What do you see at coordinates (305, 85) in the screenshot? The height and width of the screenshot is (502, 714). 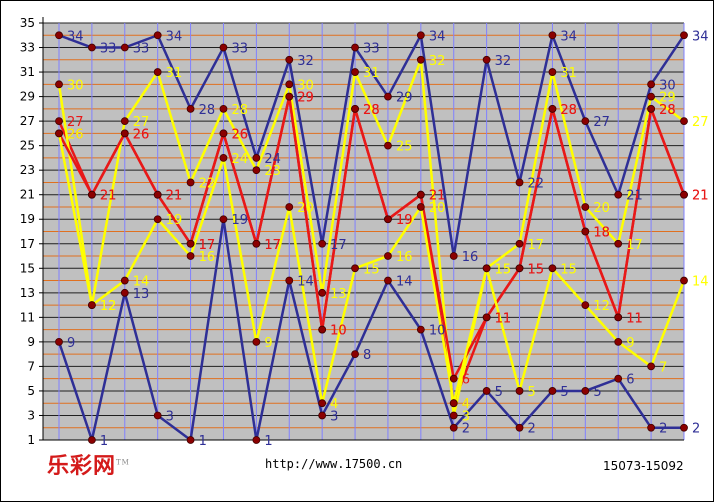 I see `data-label: 30` at bounding box center [305, 85].